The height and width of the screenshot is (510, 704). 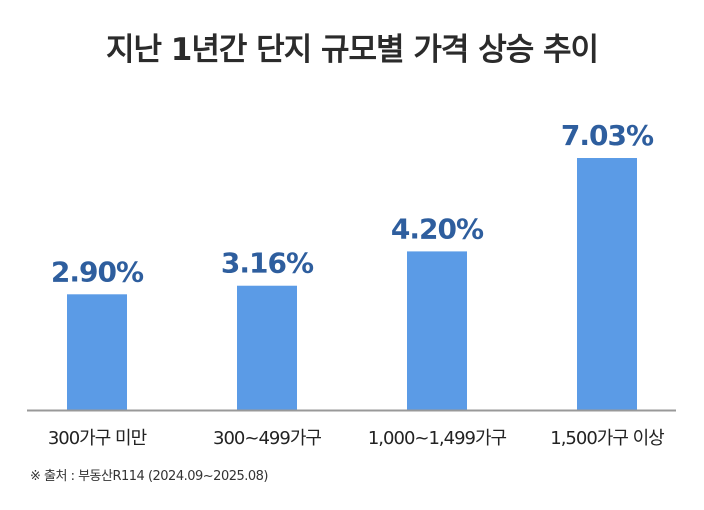 I want to click on category-label: 1,500가구 이상, so click(x=607, y=438).